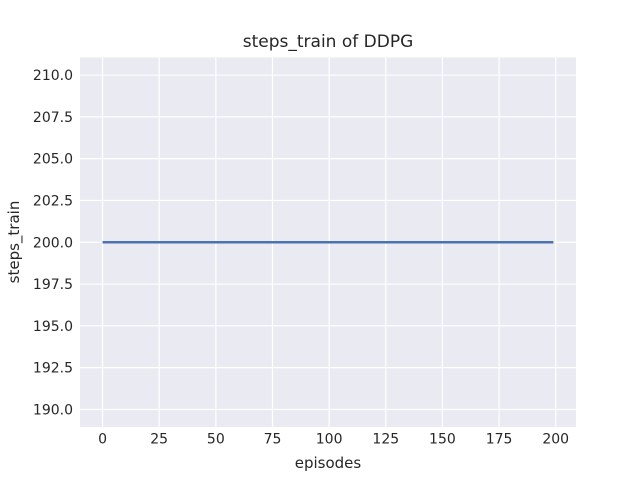 This screenshot has width=640, height=480. I want to click on x-axis-label: episodes, so click(328, 463).